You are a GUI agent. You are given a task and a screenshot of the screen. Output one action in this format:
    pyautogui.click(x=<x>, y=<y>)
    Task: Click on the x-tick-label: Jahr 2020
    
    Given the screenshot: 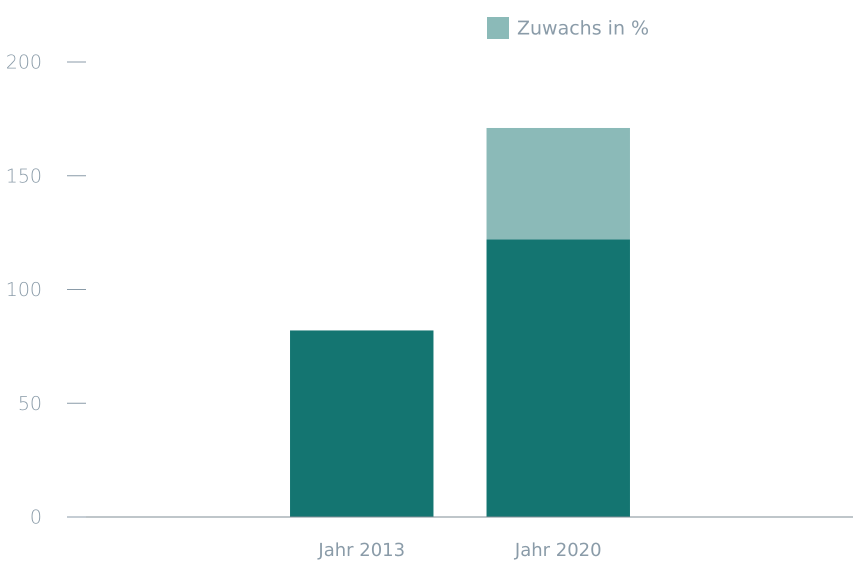 What is the action you would take?
    pyautogui.click(x=558, y=550)
    